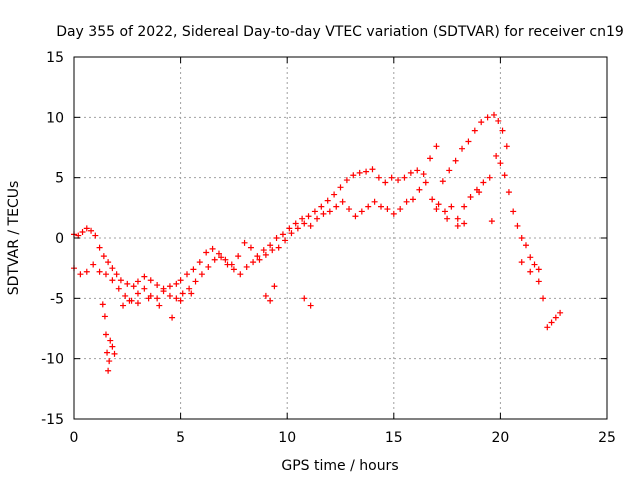 The height and width of the screenshot is (480, 640). Describe the element at coordinates (74, 438) in the screenshot. I see `x-tick-label: 0` at that location.